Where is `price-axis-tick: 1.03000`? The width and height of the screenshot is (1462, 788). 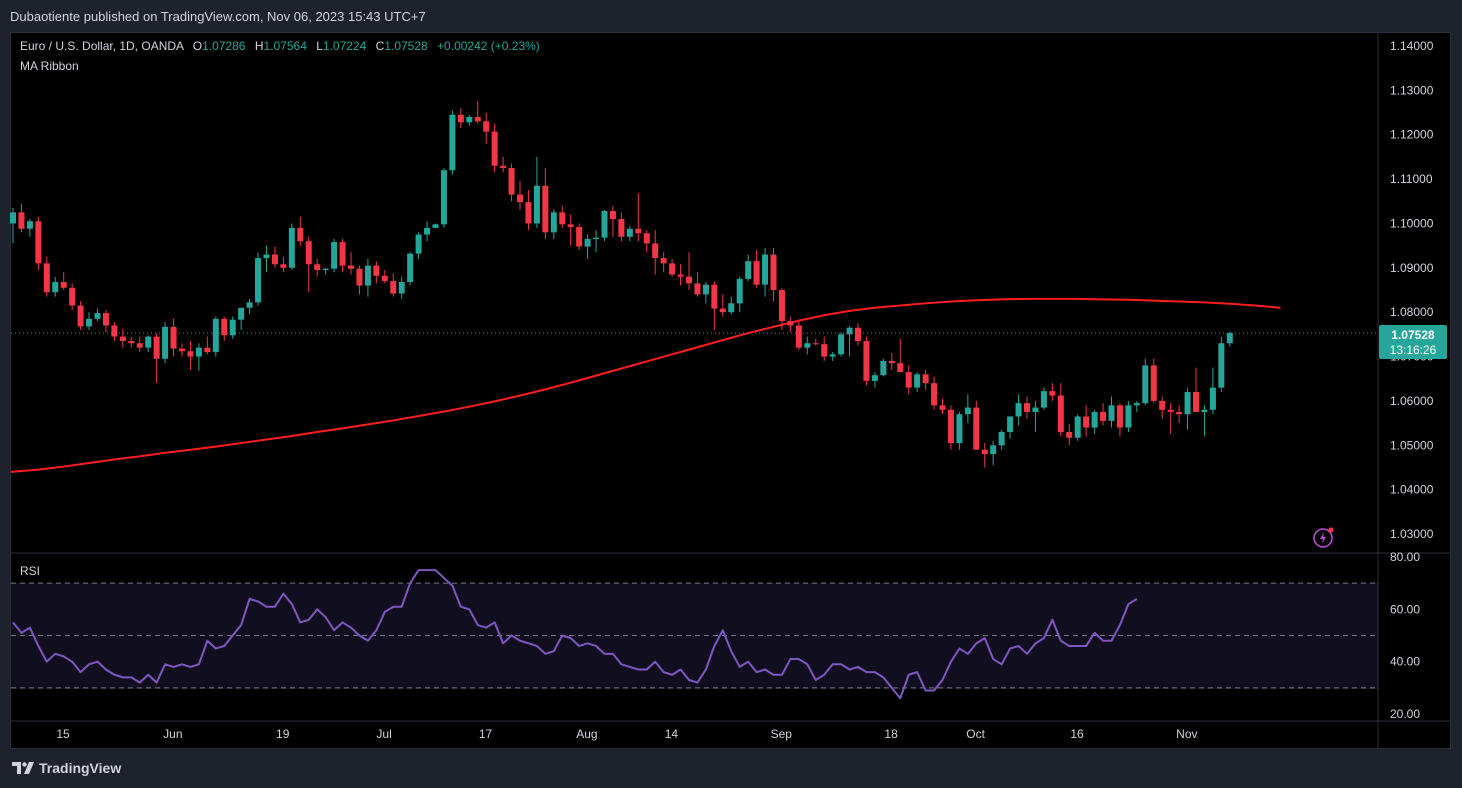 price-axis-tick: 1.03000 is located at coordinates (1412, 534).